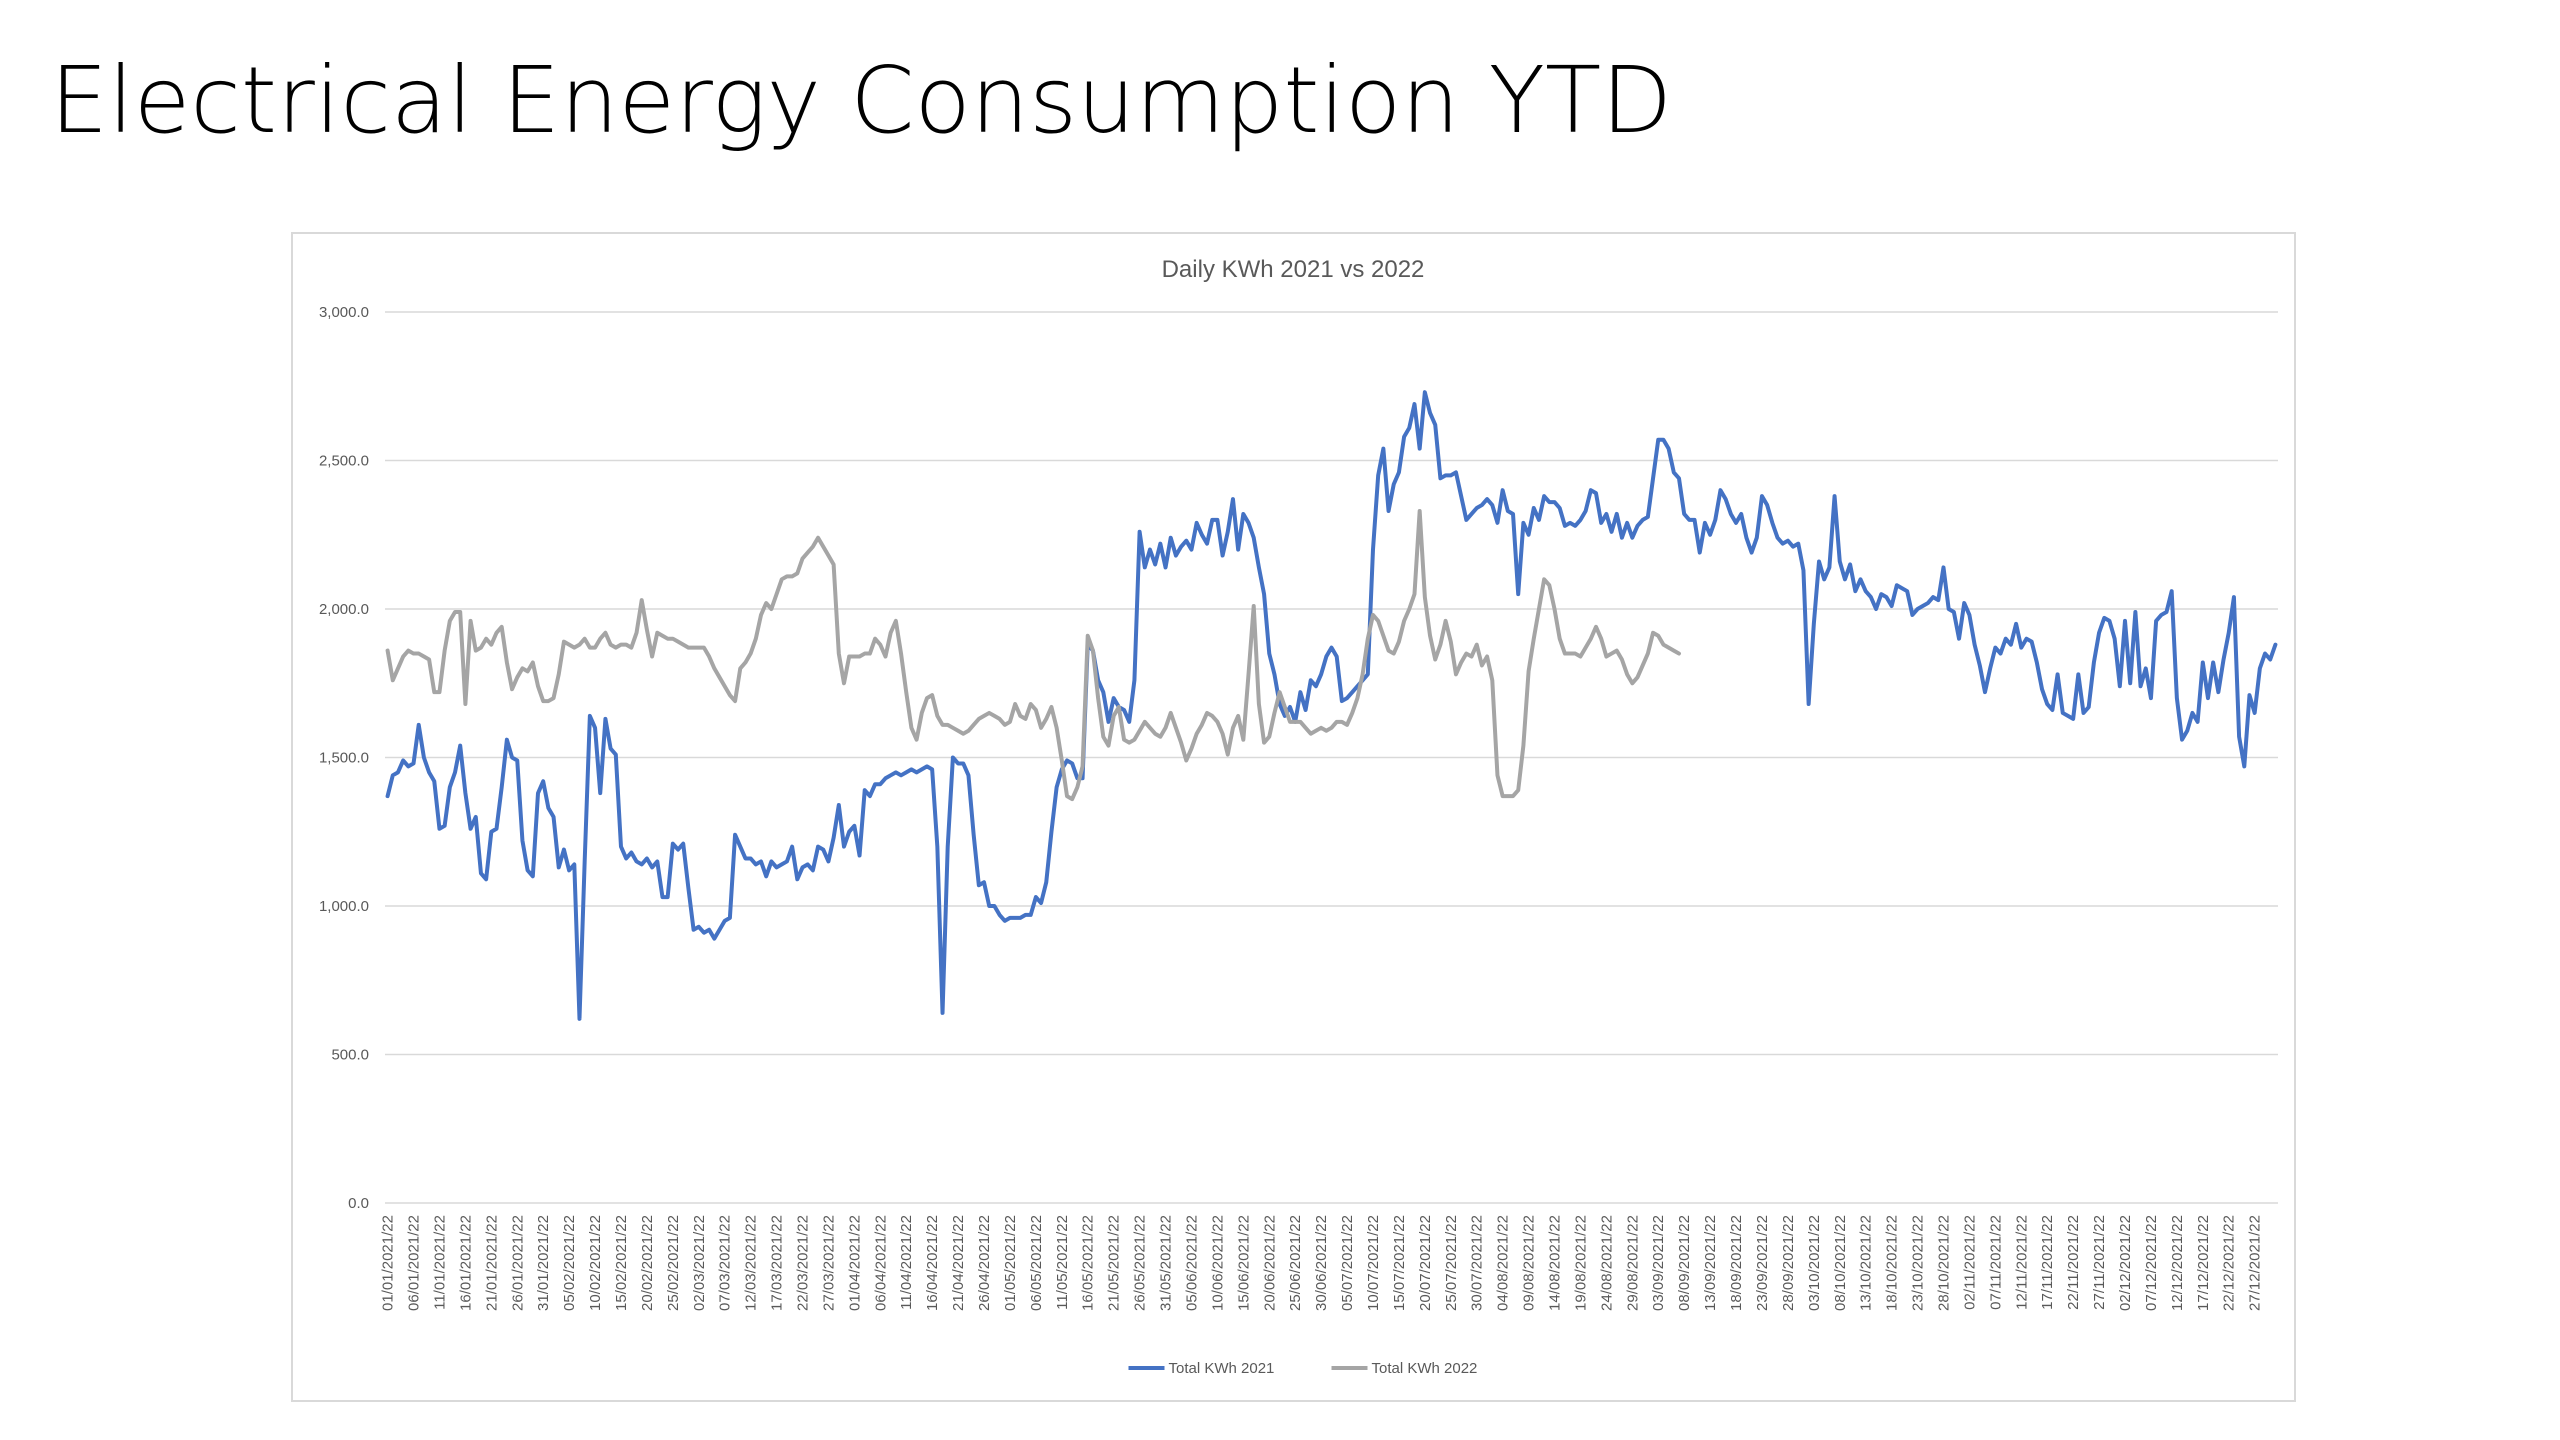 This screenshot has height=1440, width=2560. What do you see at coordinates (465, 1263) in the screenshot?
I see `x-tick-label: 16/01/2021/22` at bounding box center [465, 1263].